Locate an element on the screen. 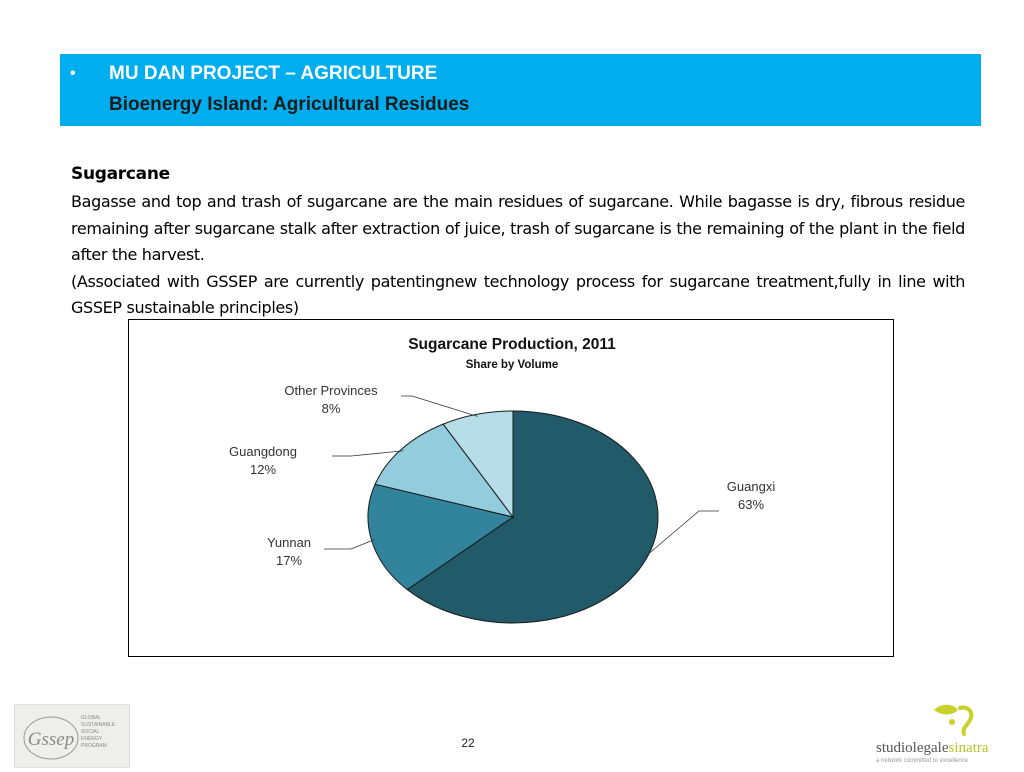 The height and width of the screenshot is (772, 1024). chart-title: Sugarcane Production, 2011 is located at coordinates (512, 344).